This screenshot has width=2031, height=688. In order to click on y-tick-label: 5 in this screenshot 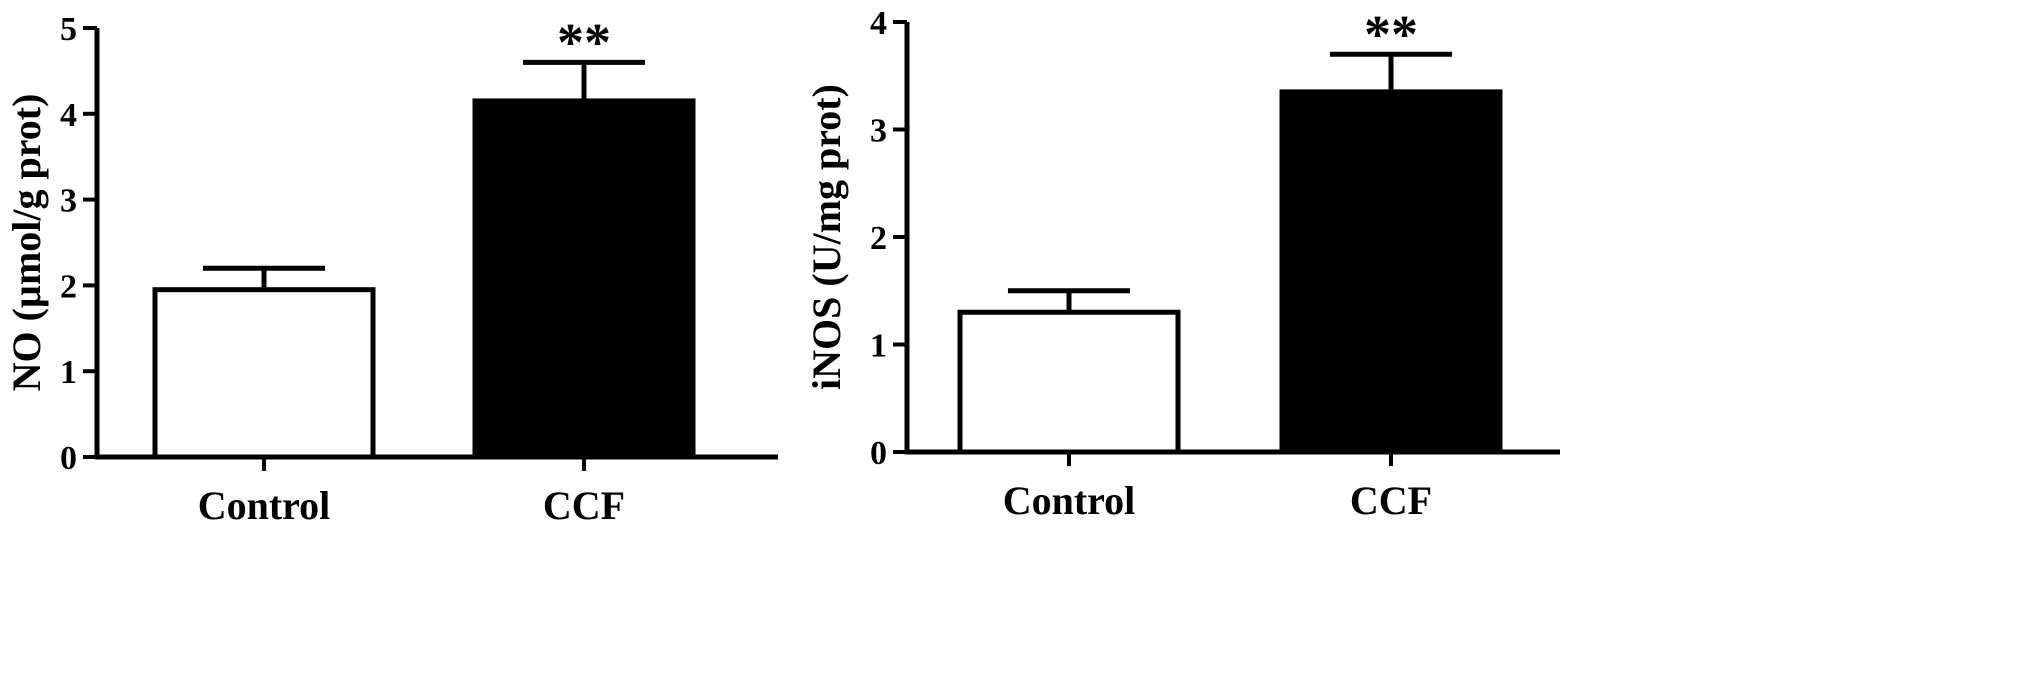, I will do `click(68, 29)`.